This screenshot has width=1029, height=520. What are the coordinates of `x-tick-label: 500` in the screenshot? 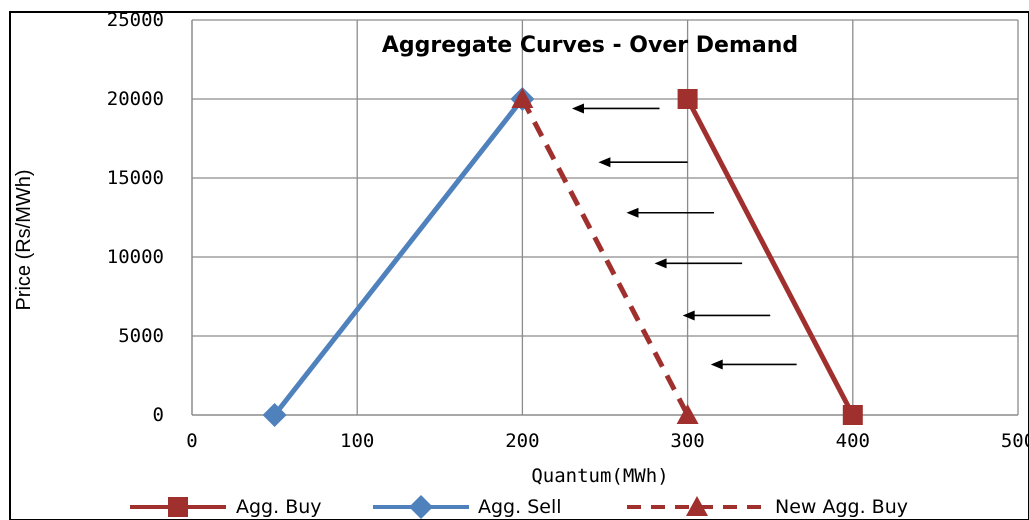 It's located at (1015, 441).